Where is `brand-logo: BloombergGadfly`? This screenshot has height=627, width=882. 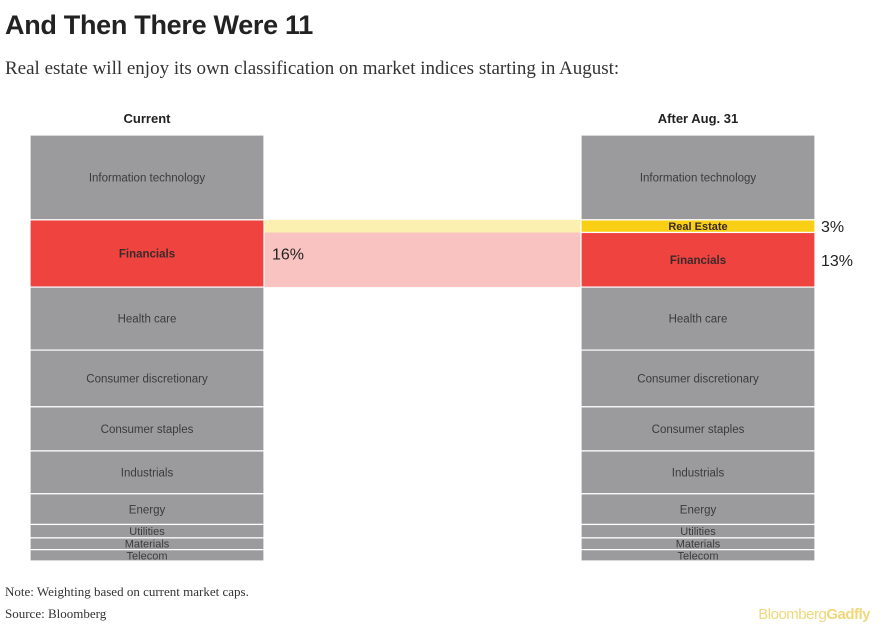 brand-logo: BloombergGadfly is located at coordinates (814, 614).